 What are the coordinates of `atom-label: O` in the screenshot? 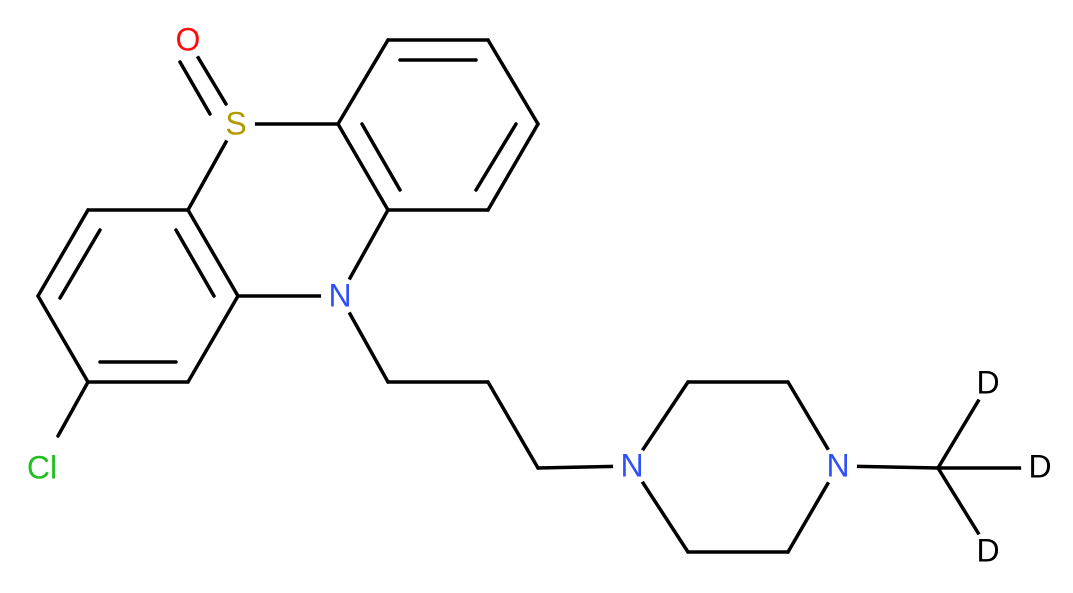 It's located at (188, 39).